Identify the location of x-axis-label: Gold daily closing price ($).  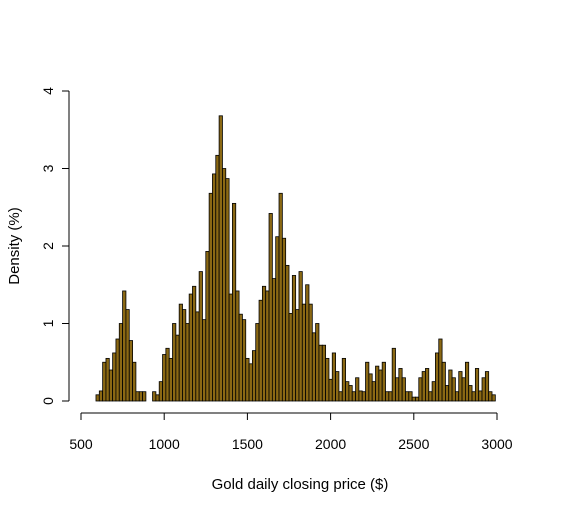
(300, 484).